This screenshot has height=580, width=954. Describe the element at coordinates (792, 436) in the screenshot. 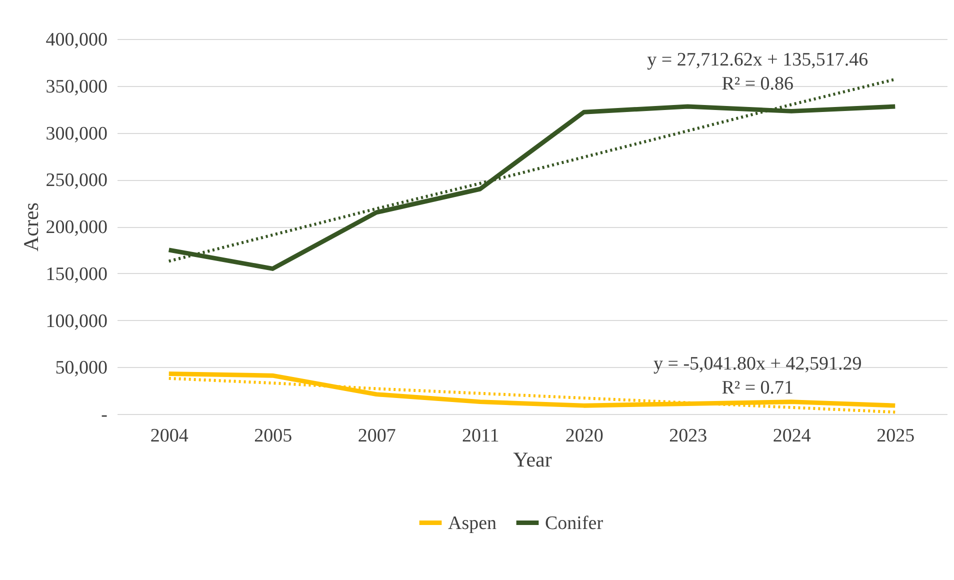

I see `x-tick-label: 2024` at that location.